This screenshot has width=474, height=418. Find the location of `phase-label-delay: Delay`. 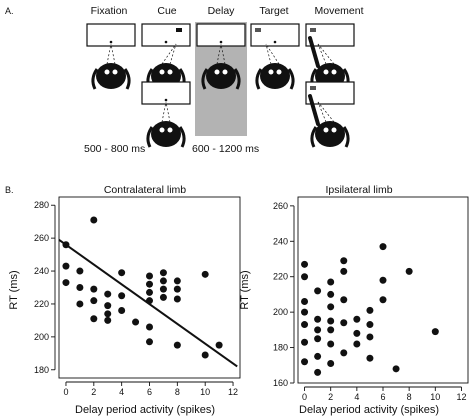

phase-label-delay: Delay is located at coordinates (222, 11).